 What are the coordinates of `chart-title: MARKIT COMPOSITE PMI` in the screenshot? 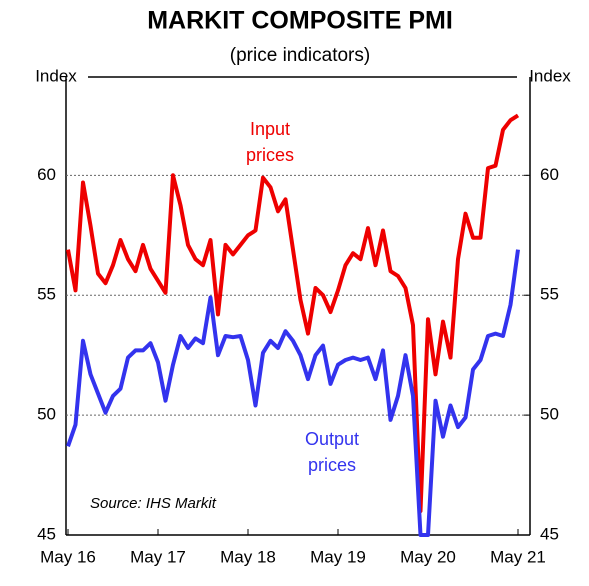 It's located at (300, 21).